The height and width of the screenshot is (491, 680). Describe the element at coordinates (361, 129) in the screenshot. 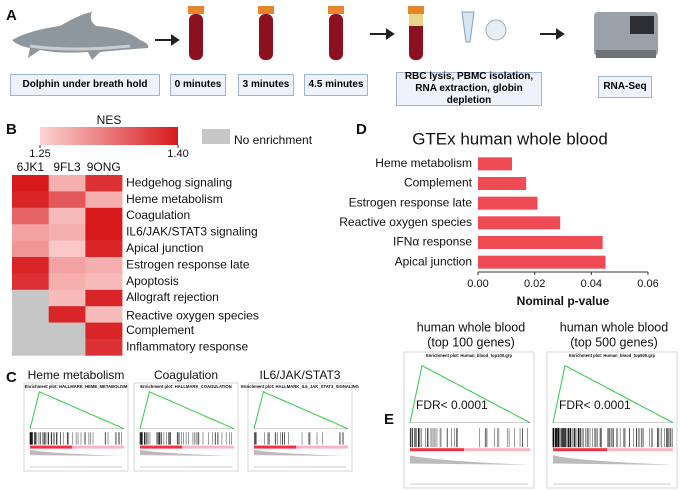

I see `panel-label: D` at that location.